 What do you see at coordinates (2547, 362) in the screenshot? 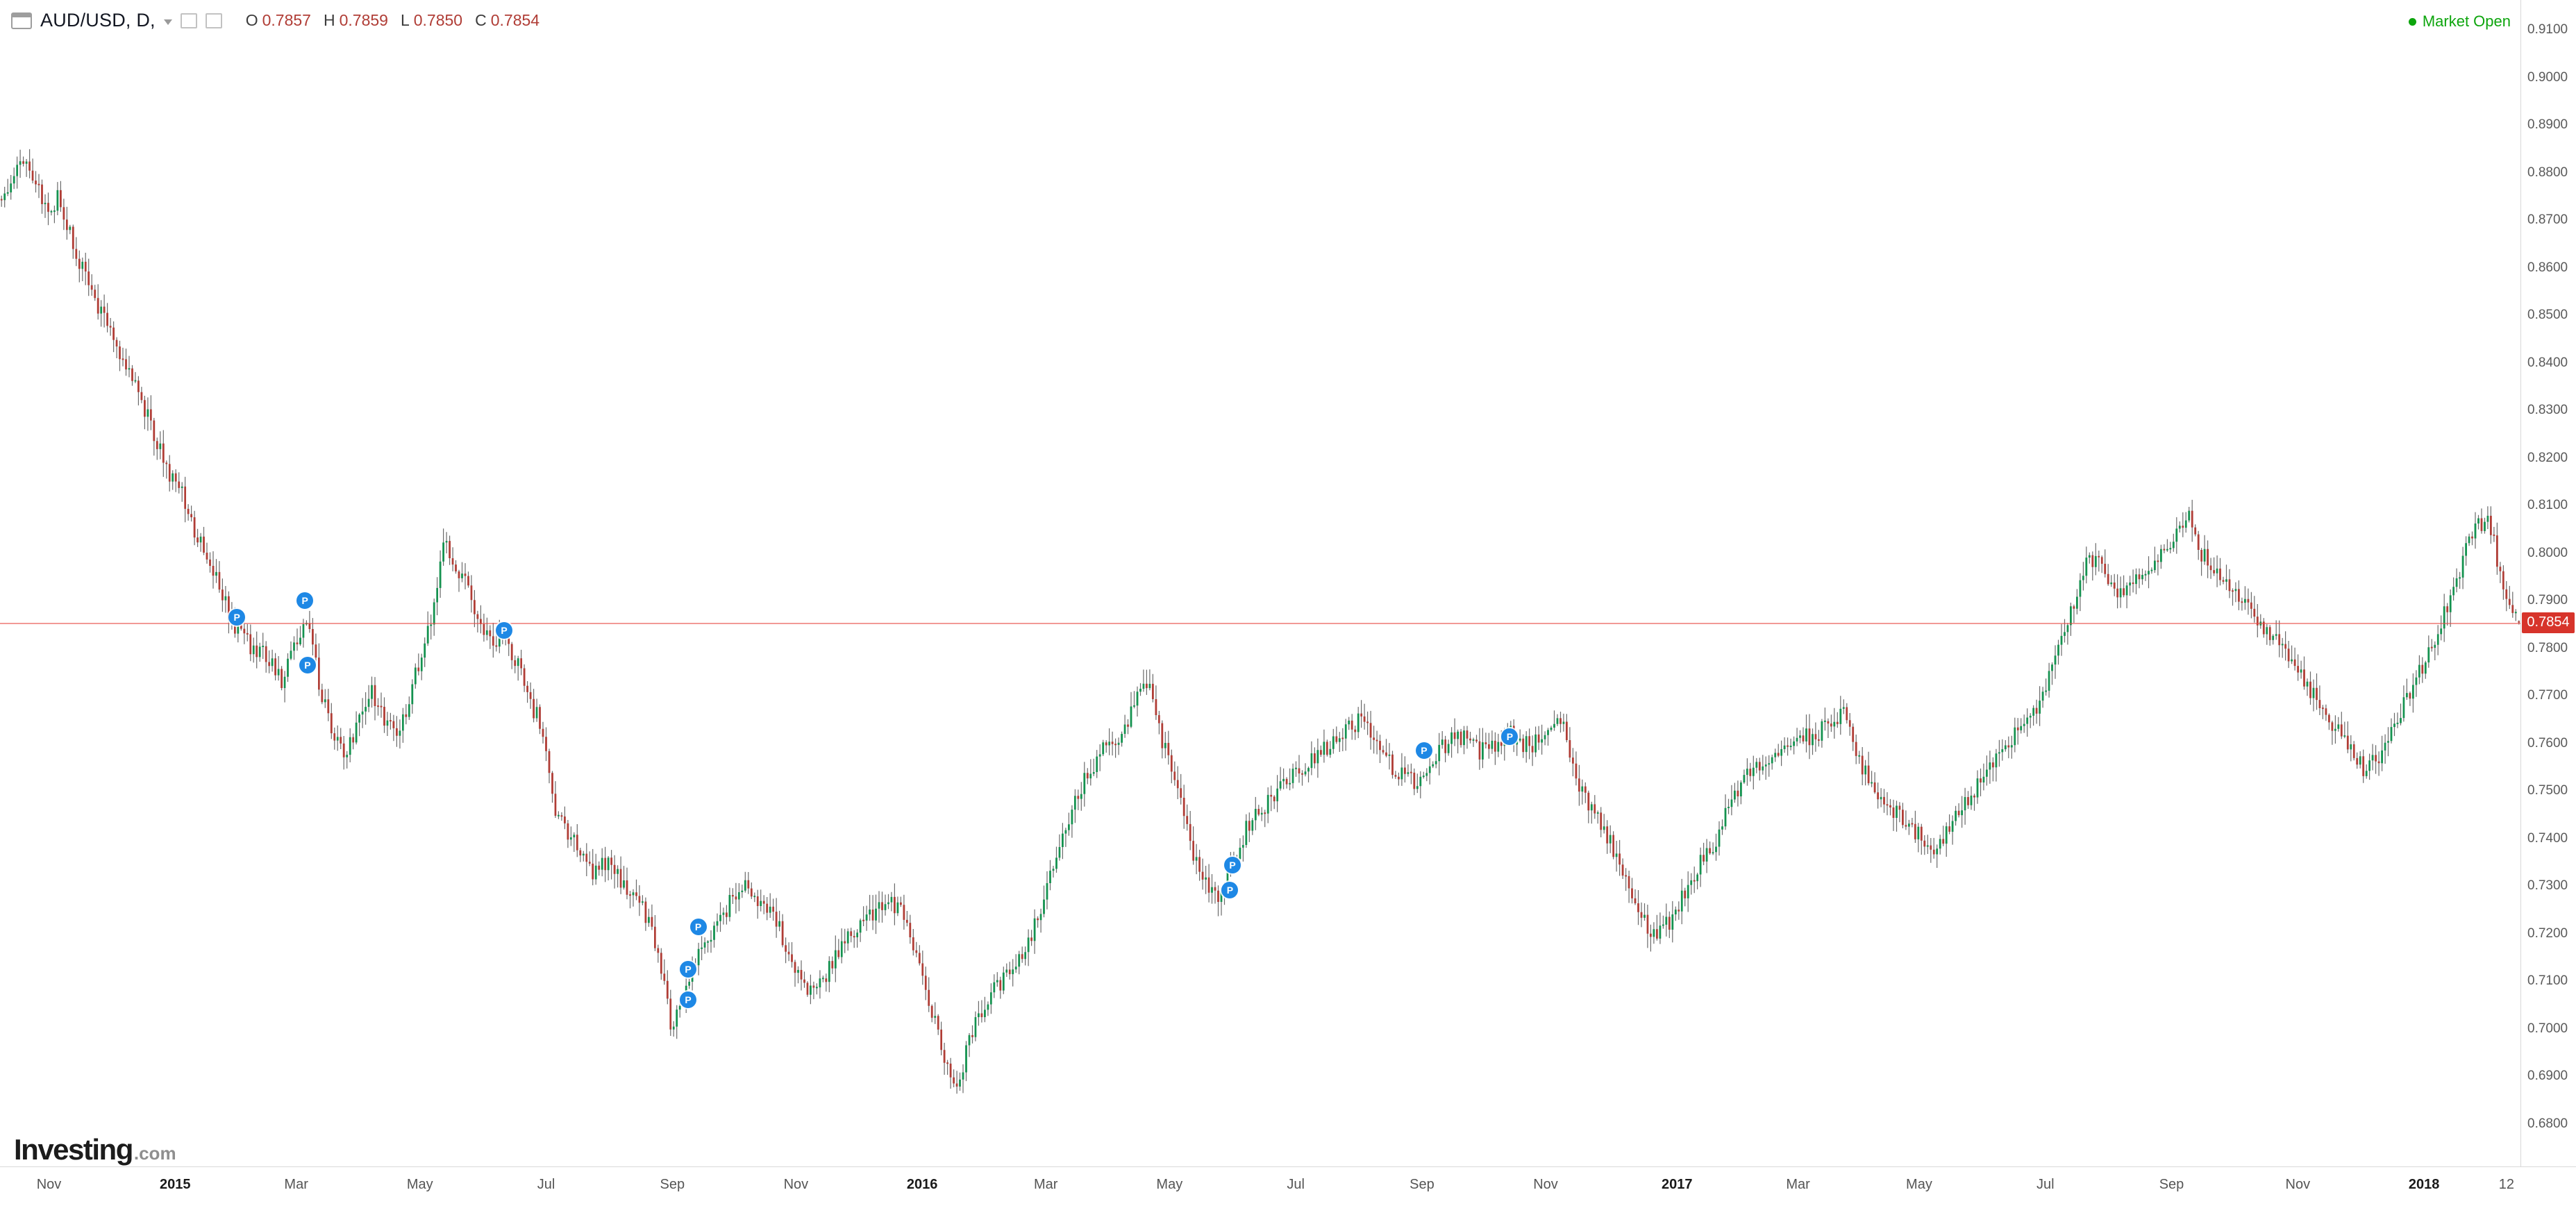
I see `price-tick-label: 0.8400` at bounding box center [2547, 362].